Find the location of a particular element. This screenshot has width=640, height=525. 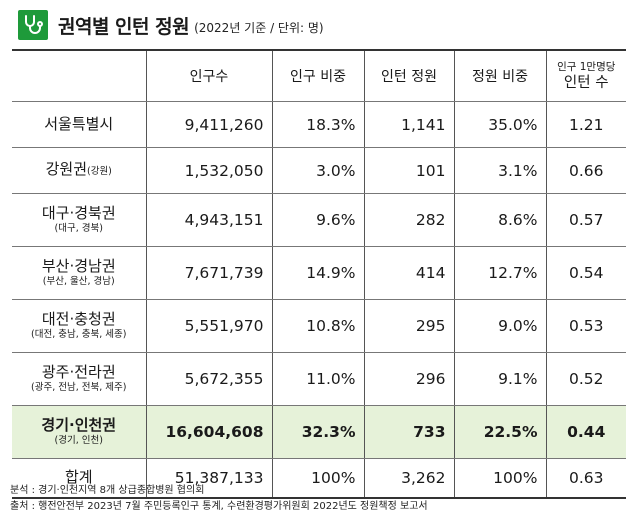

quota-share-cell: 100% is located at coordinates (500, 478).